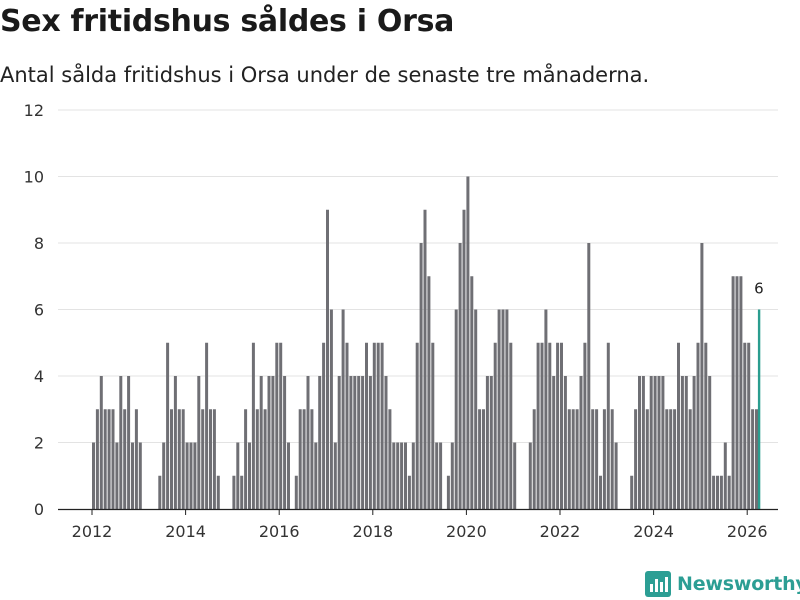  What do you see at coordinates (92, 531) in the screenshot?
I see `x-tick-label: 2012` at bounding box center [92, 531].